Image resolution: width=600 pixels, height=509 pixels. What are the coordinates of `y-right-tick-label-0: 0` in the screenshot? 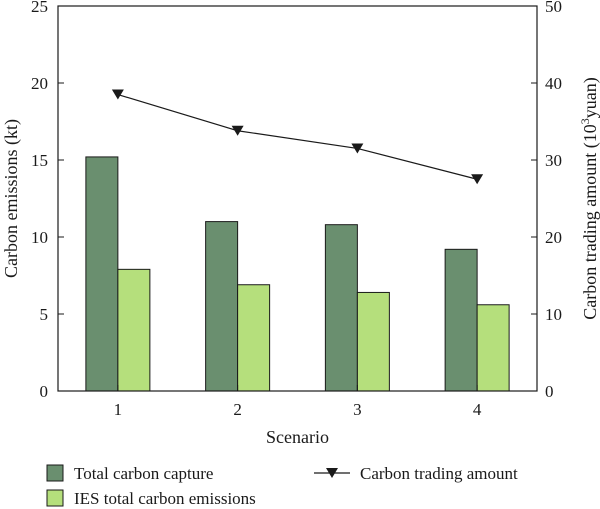 It's located at (549, 391).